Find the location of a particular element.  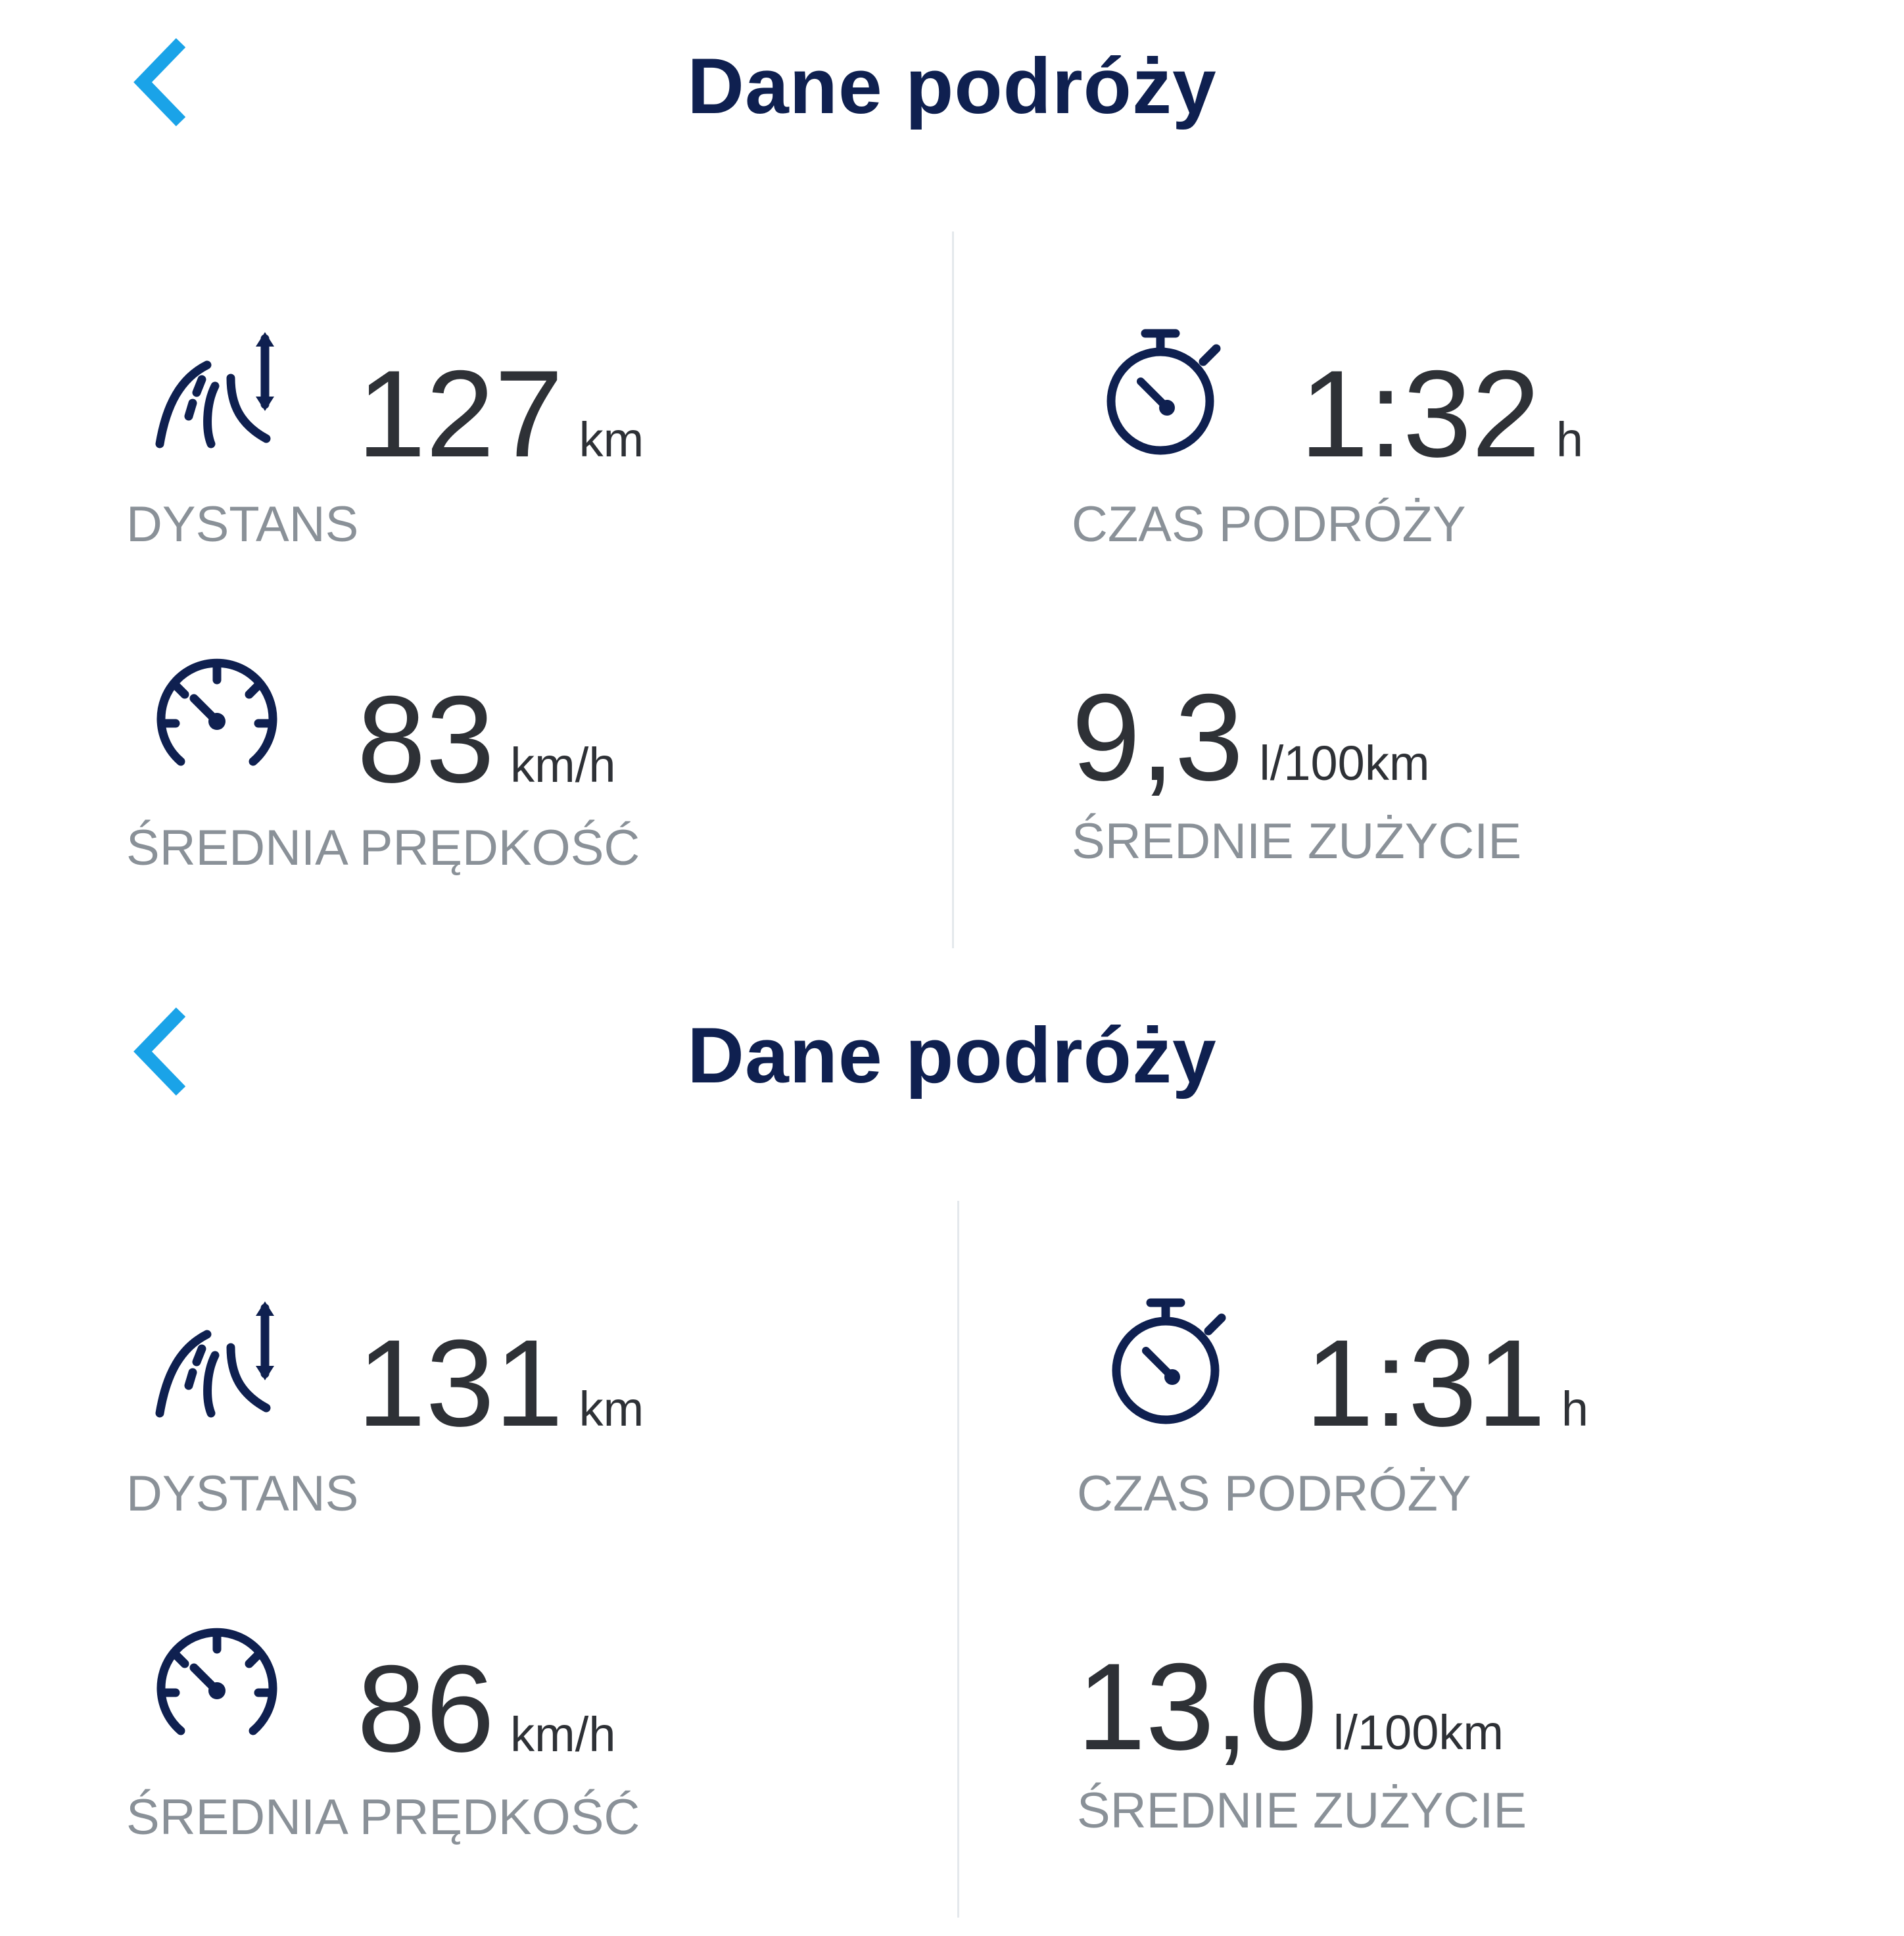

travel-time-value: 1:32 h is located at coordinates (1442, 414).